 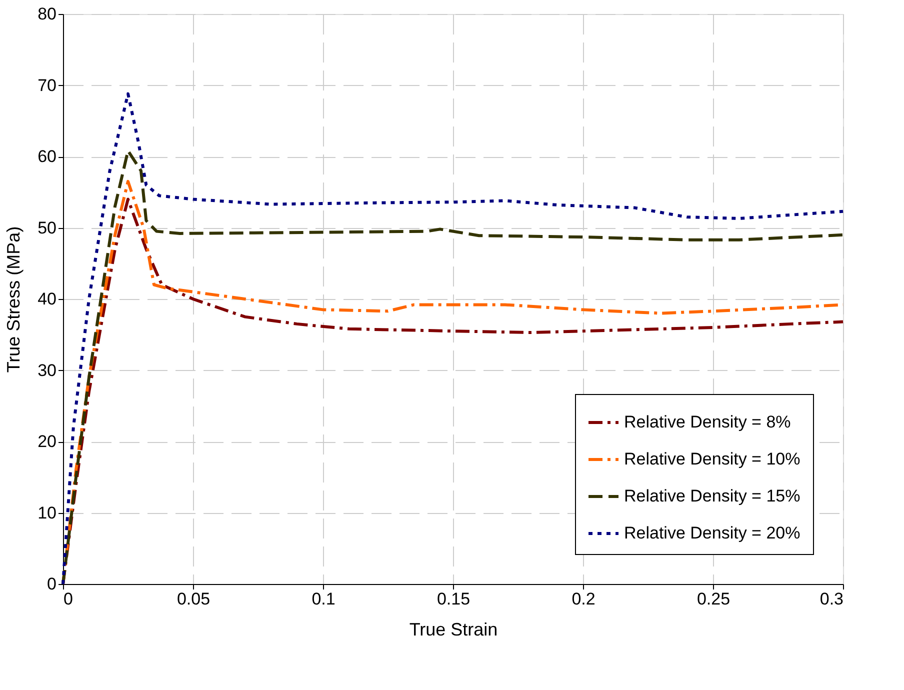 I want to click on y-tick-label: 40, so click(x=47, y=299).